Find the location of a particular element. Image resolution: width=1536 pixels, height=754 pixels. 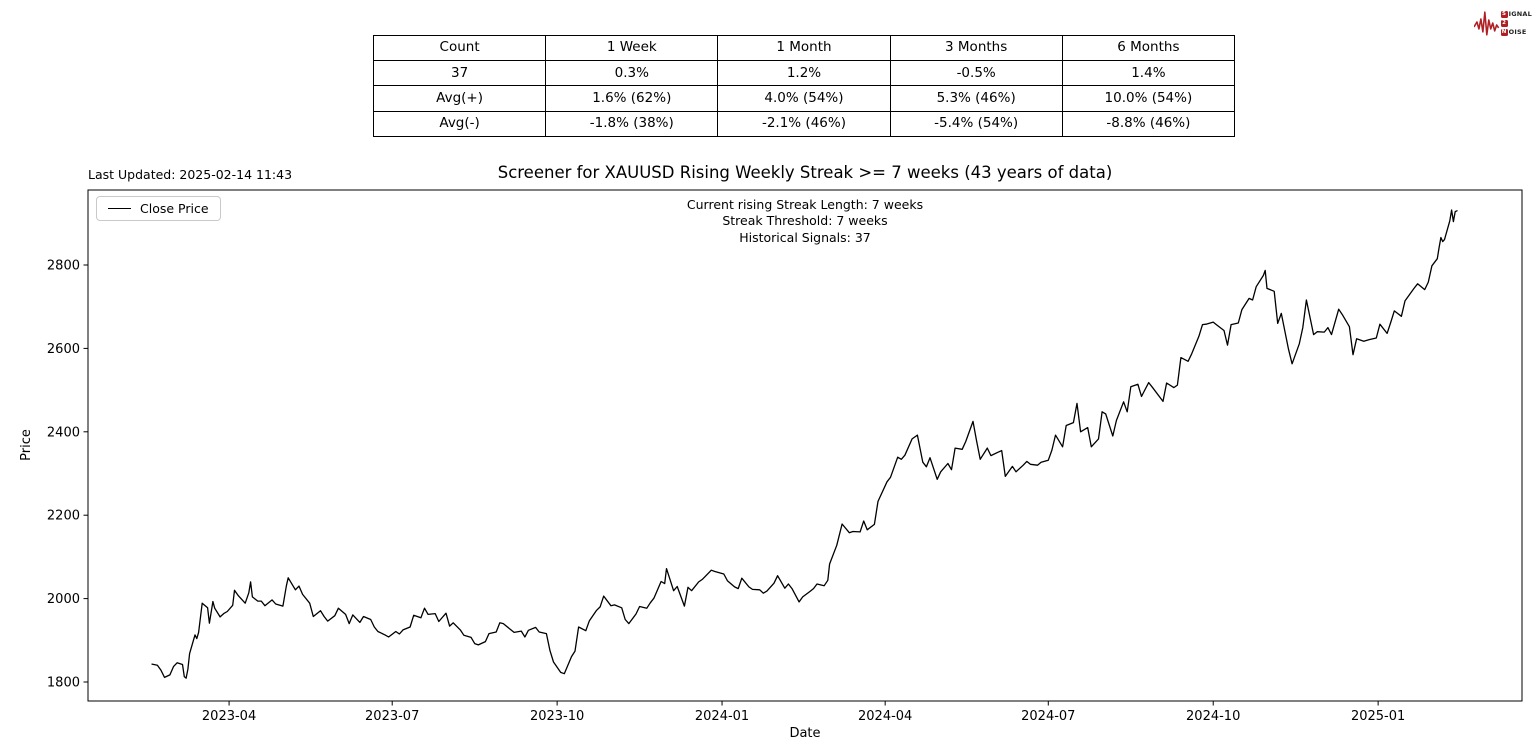

y-tick-label: 2400 is located at coordinates (63, 432).